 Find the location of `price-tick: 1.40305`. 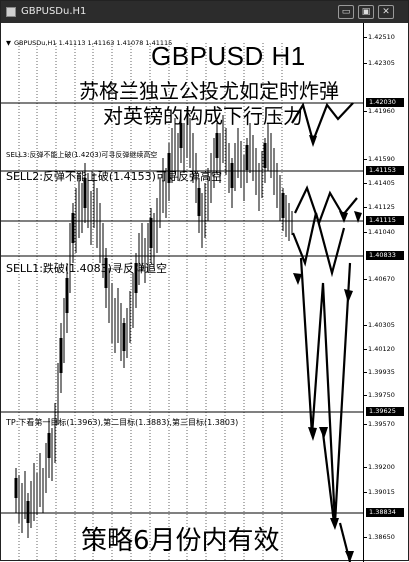

price-tick: 1.40305 is located at coordinates (379, 325).